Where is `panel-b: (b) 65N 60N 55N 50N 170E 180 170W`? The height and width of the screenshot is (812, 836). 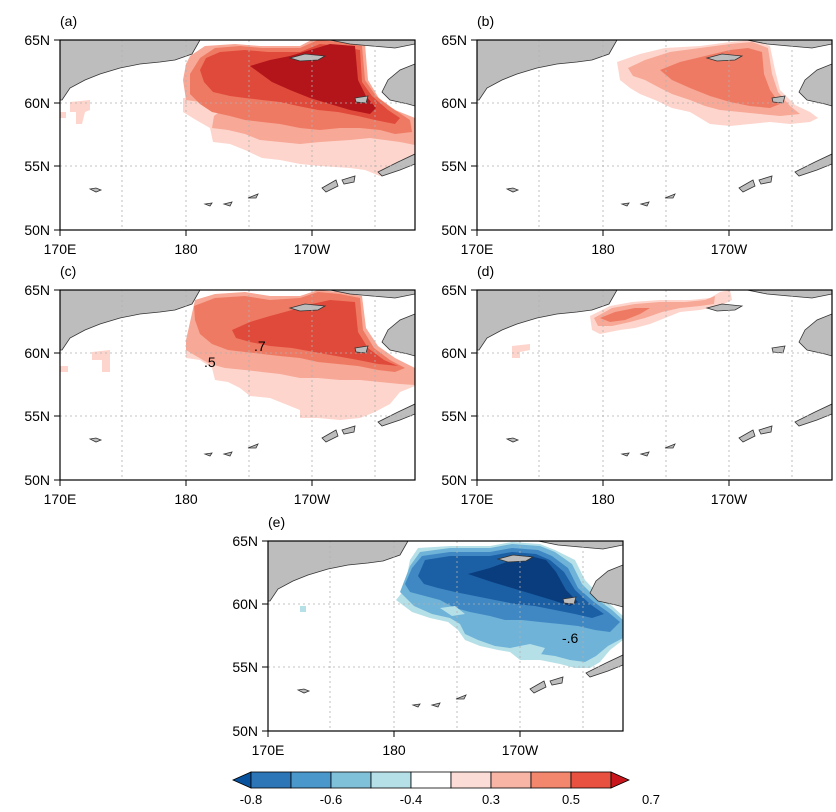
panel-b: (b) 65N 60N 55N 50N 170E 180 170W is located at coordinates (637, 135).